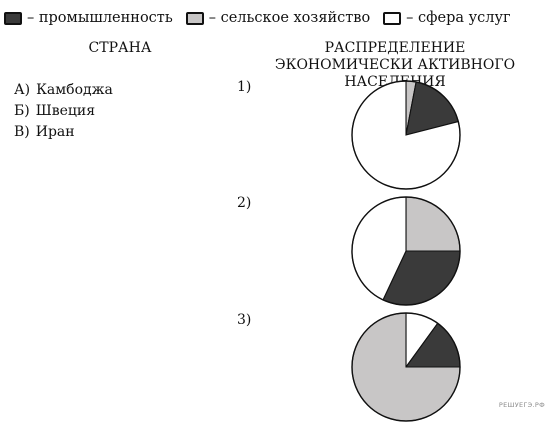 The width and height of the screenshot is (553, 422). I want to click on legend-swatch-agriculture, so click(194, 18).